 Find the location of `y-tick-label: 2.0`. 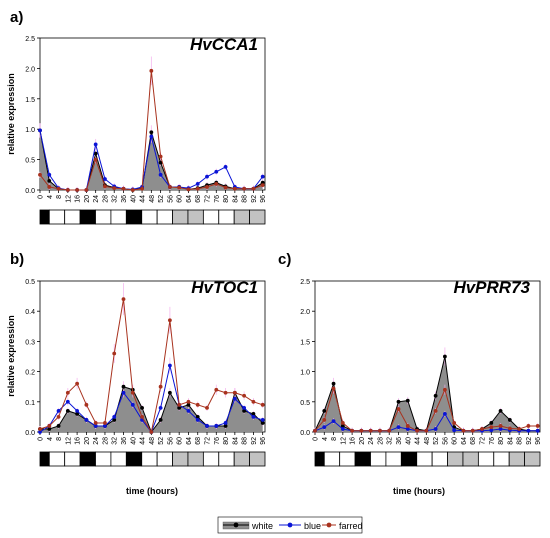

y-tick-label: 2.0 is located at coordinates (30, 69).